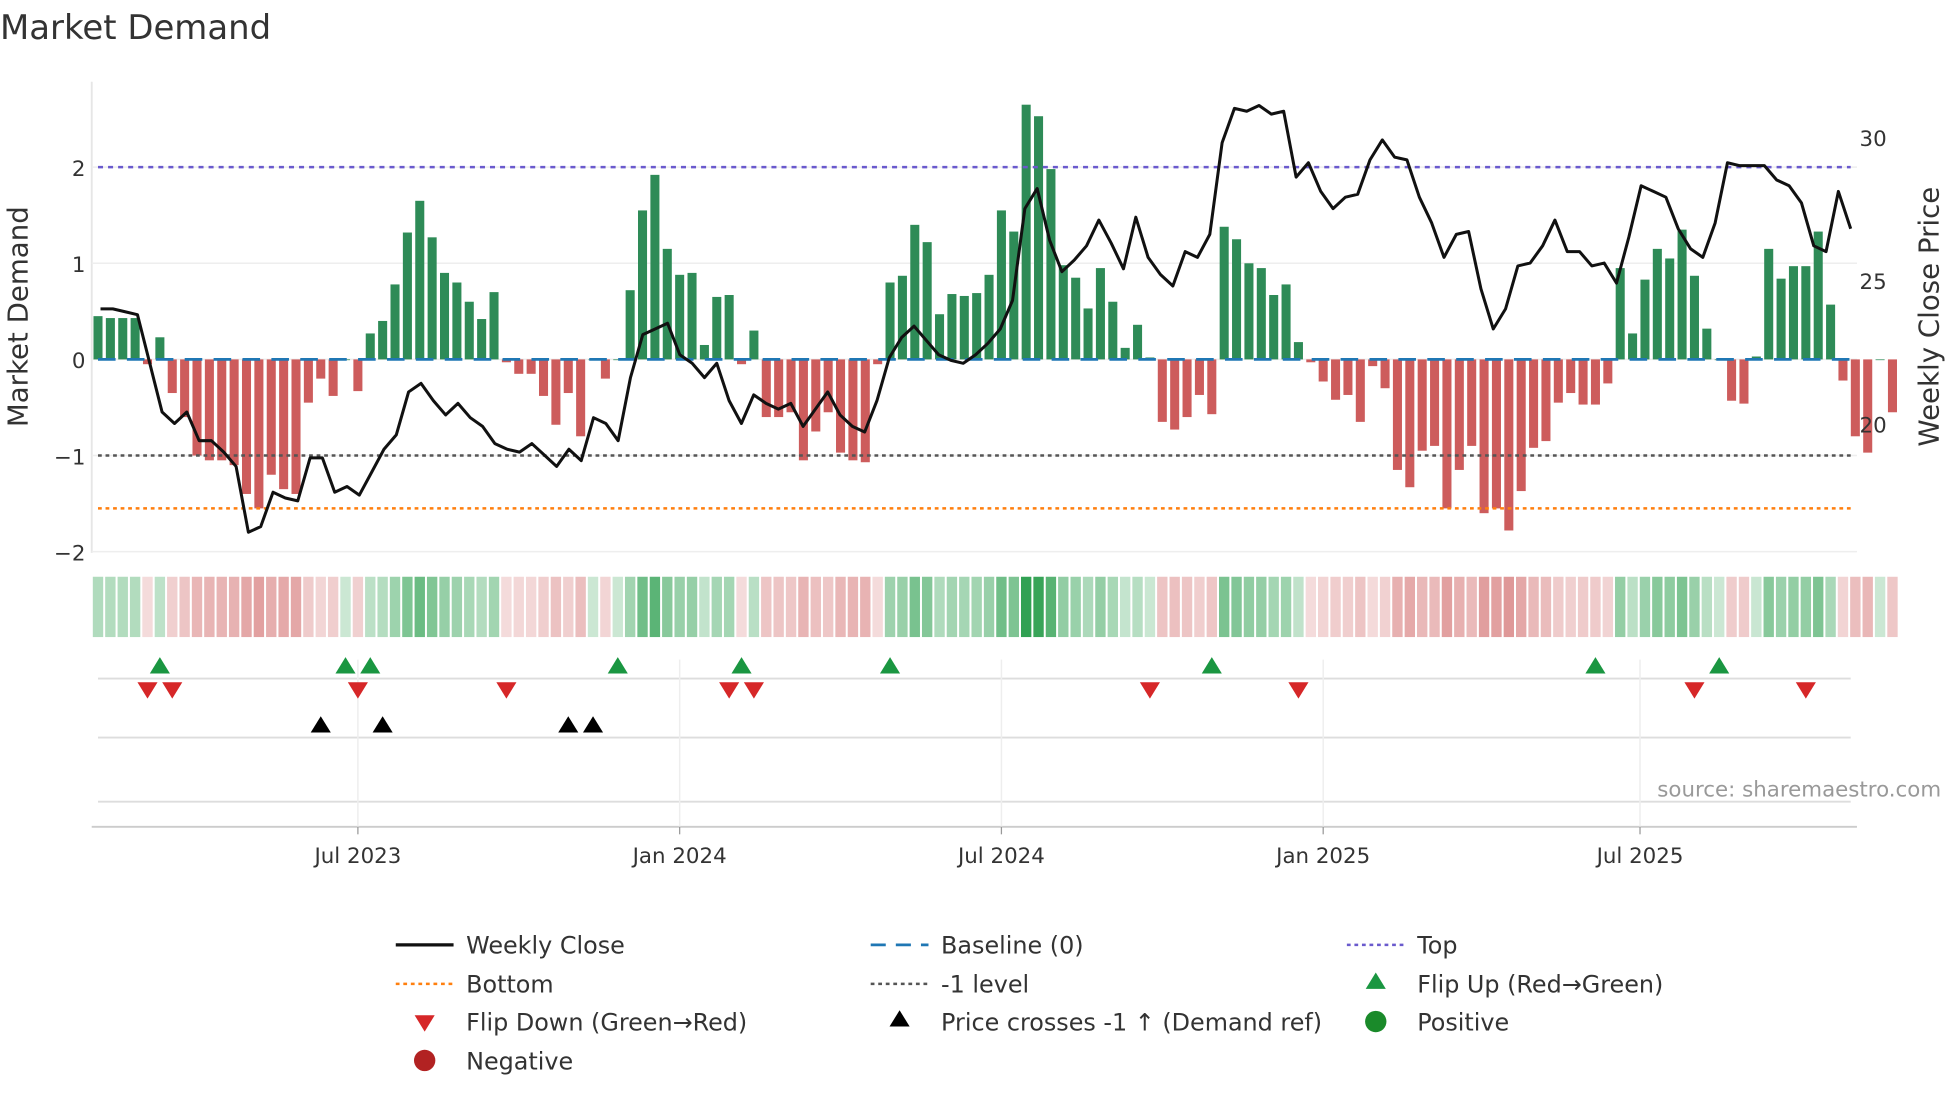  Describe the element at coordinates (1436, 946) in the screenshot. I see `legend-top-label: Top` at that location.